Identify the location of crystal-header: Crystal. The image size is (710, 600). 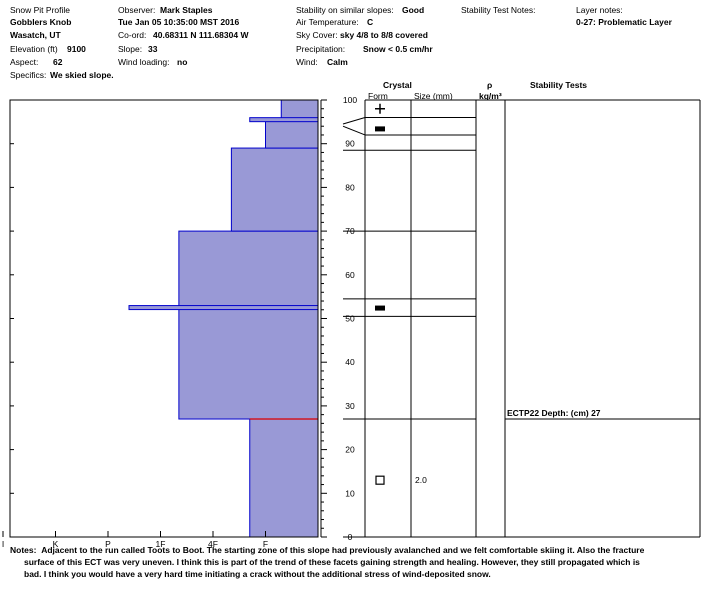
(397, 85).